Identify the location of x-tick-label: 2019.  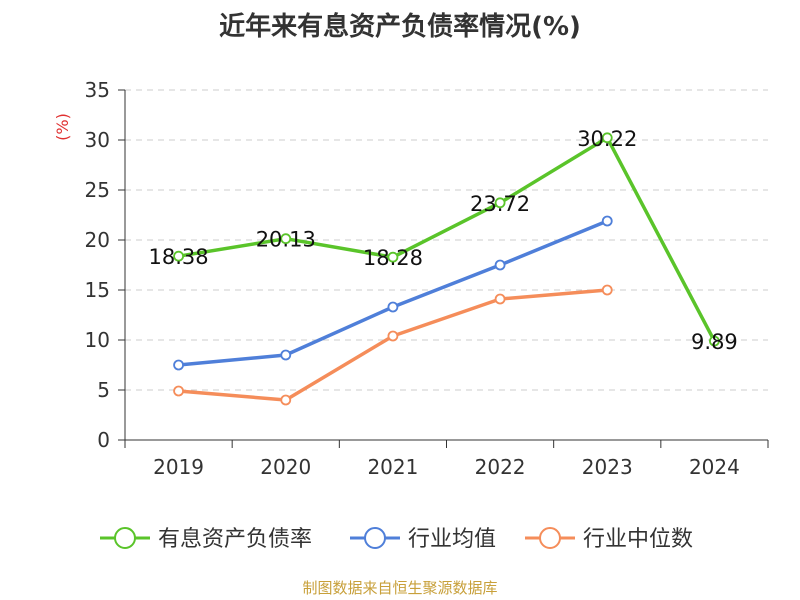
(178, 467).